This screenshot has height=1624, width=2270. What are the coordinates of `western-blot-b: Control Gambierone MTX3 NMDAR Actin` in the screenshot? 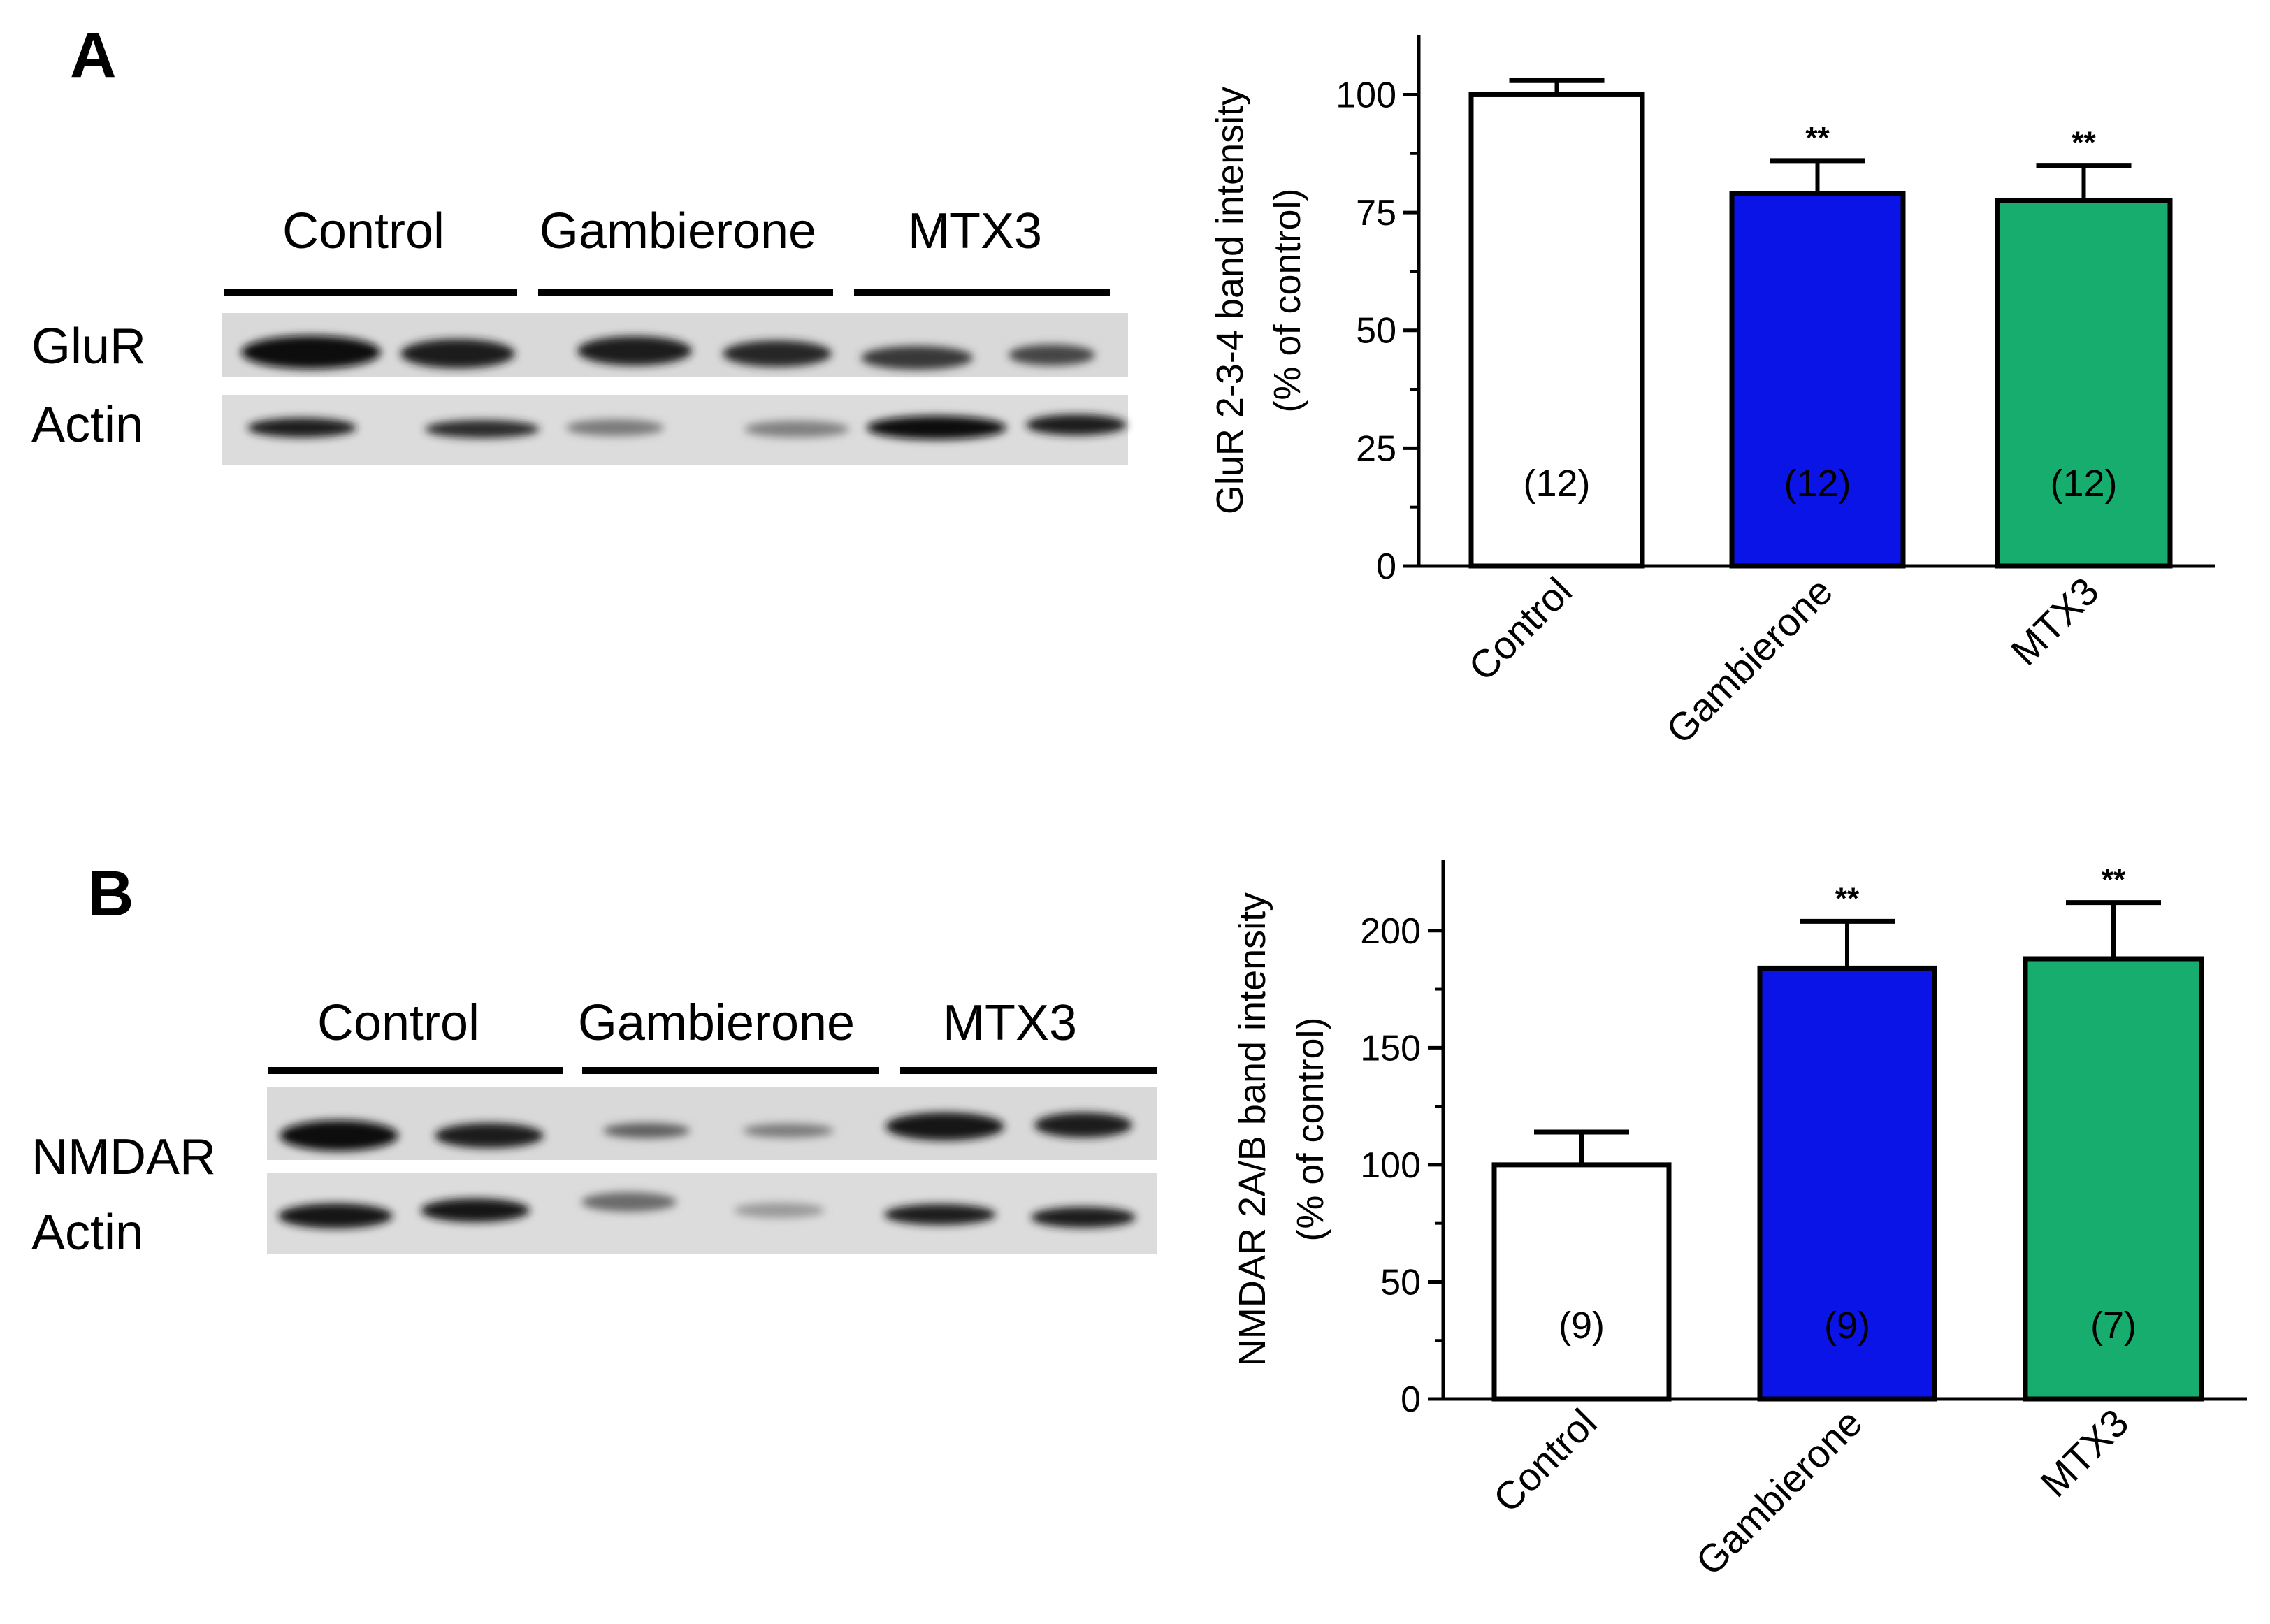 It's located at (594, 1128).